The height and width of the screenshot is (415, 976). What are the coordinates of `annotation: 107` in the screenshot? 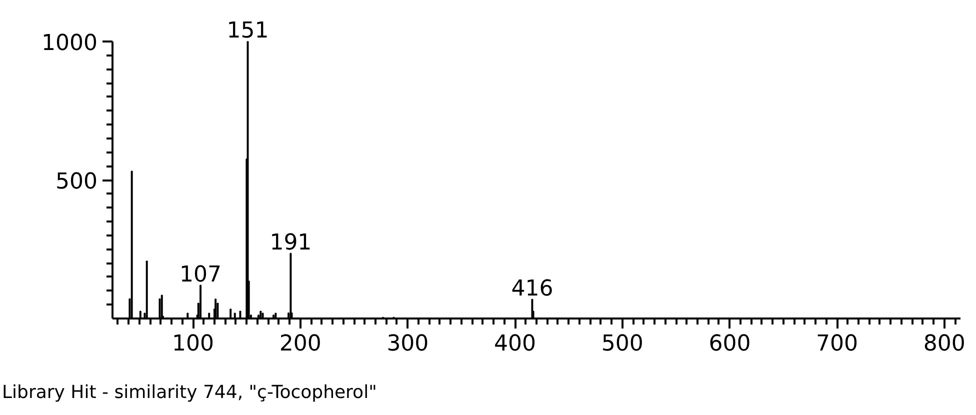 It's located at (201, 275).